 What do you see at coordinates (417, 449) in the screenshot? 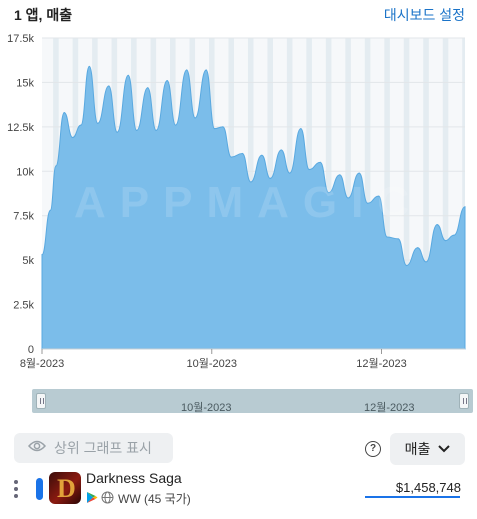
I see `metric-dropdown-label: 매출` at bounding box center [417, 449].